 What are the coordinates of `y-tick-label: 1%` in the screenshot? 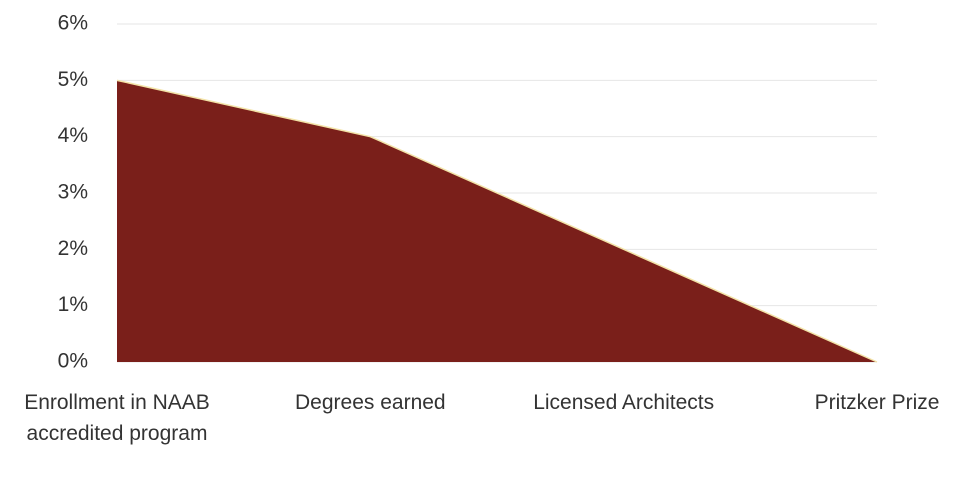 It's located at (73, 304).